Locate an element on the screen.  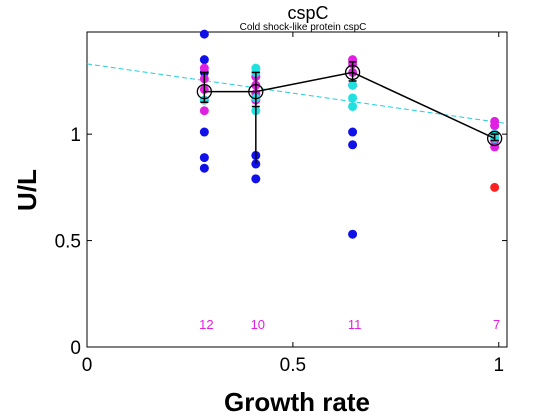
count-label: 10 is located at coordinates (258, 324).